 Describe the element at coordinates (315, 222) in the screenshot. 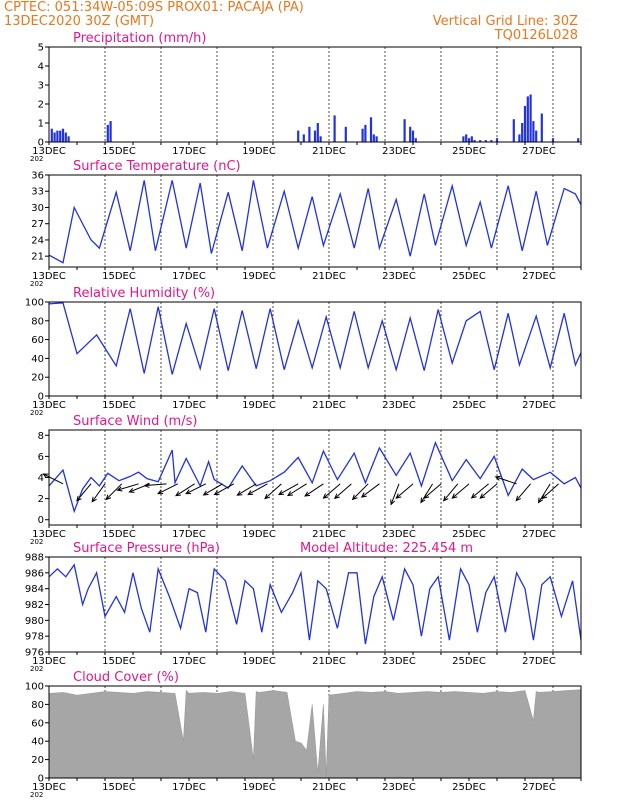

I see `temperature-line` at that location.